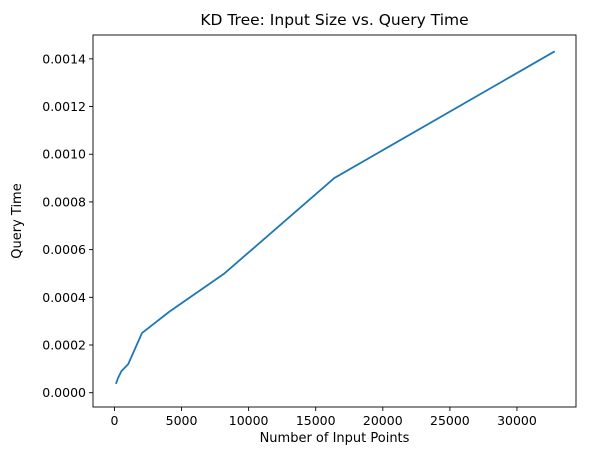 This screenshot has width=593, height=455. Describe the element at coordinates (64, 345) in the screenshot. I see `y-tick-label: 0.0002` at that location.